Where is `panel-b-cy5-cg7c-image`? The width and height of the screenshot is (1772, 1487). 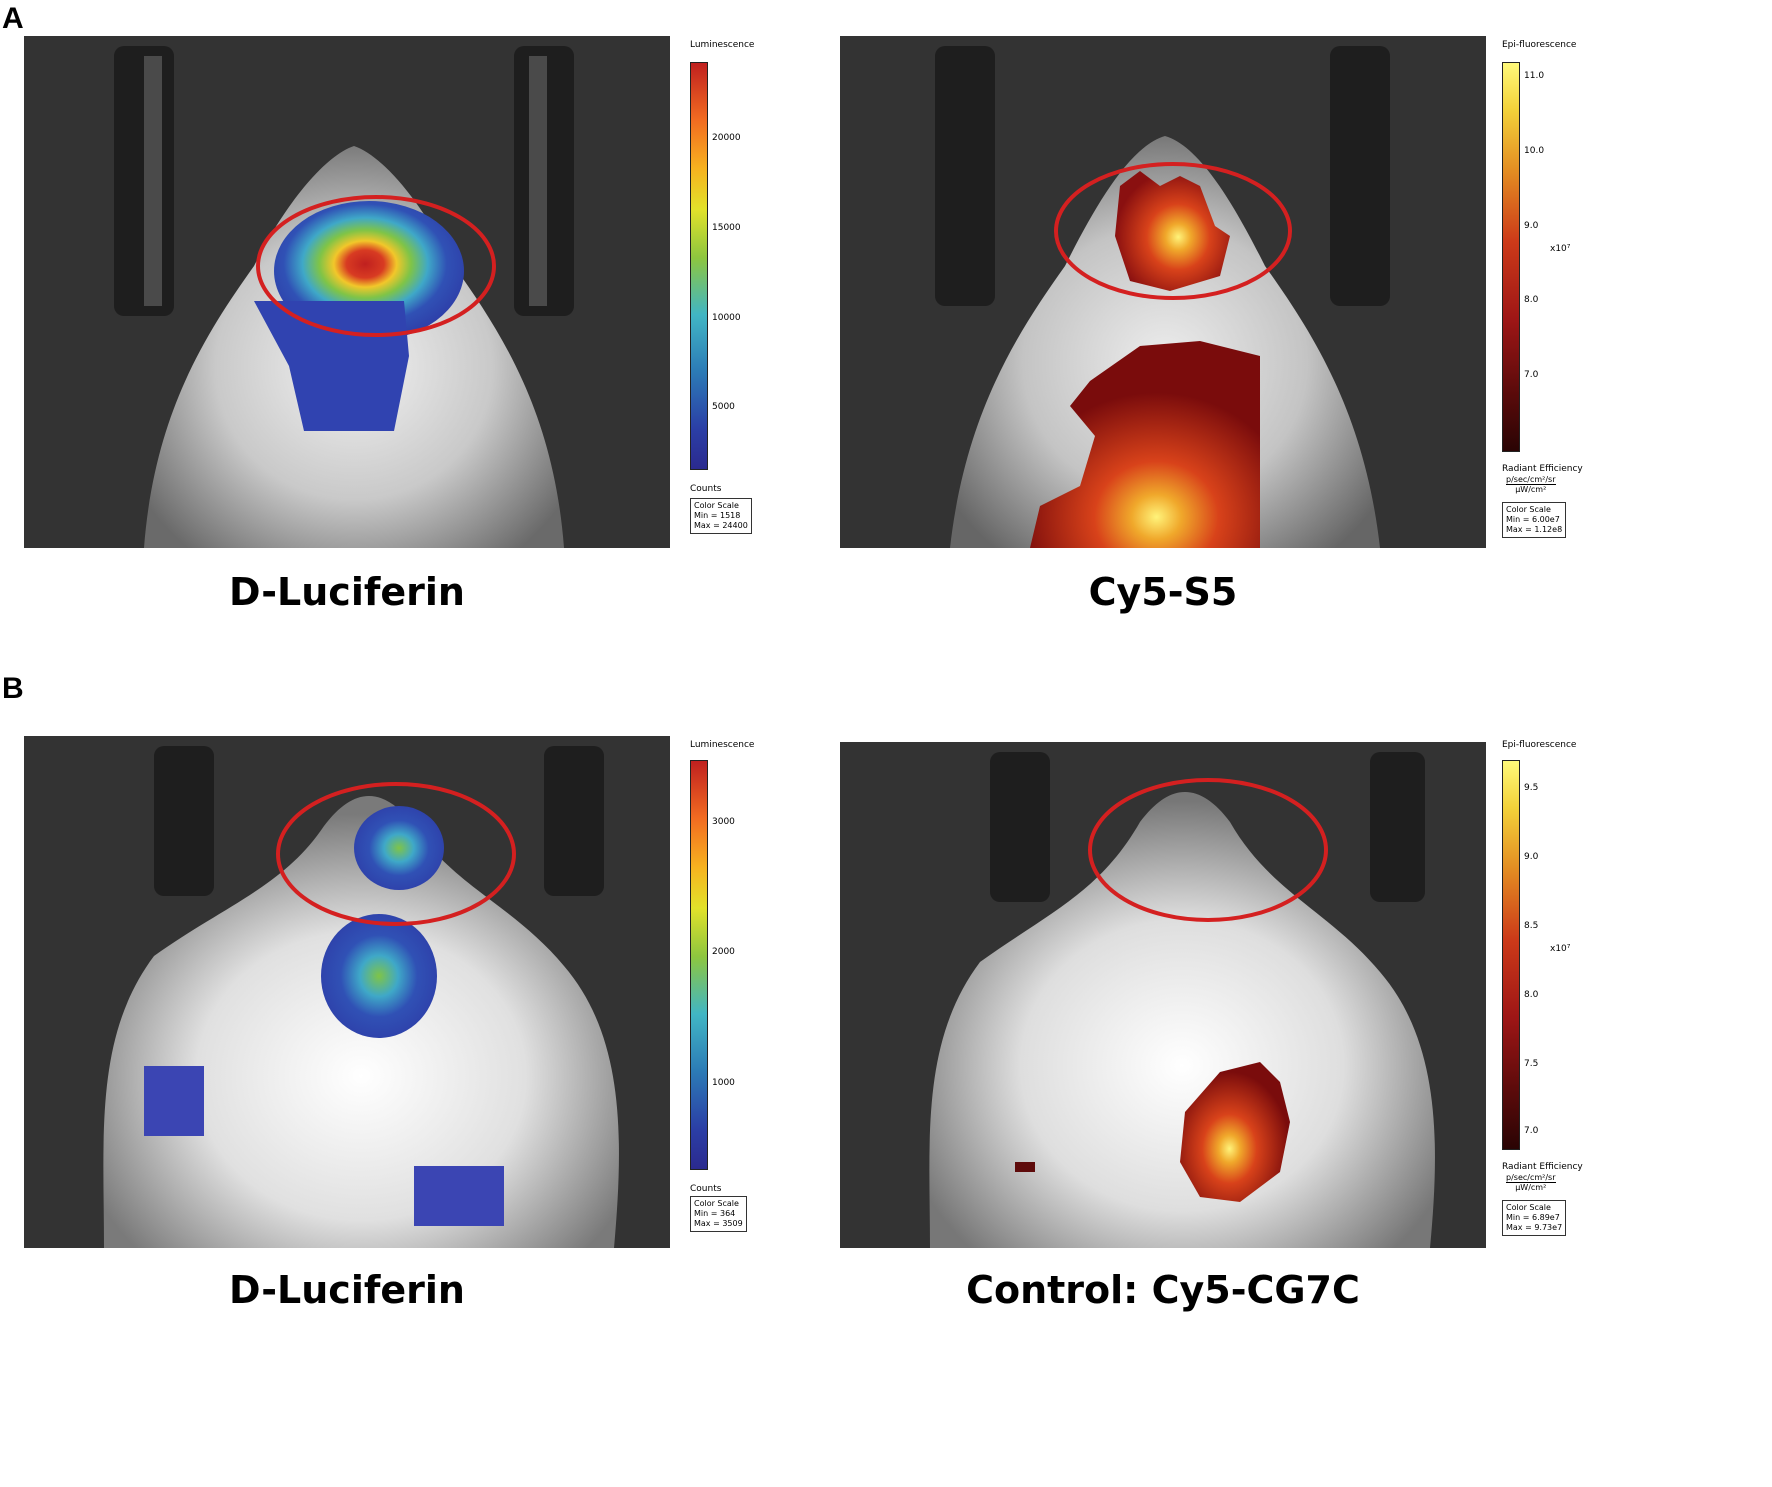
panel-b-cy5-cg7c-image is located at coordinates (1163, 995).